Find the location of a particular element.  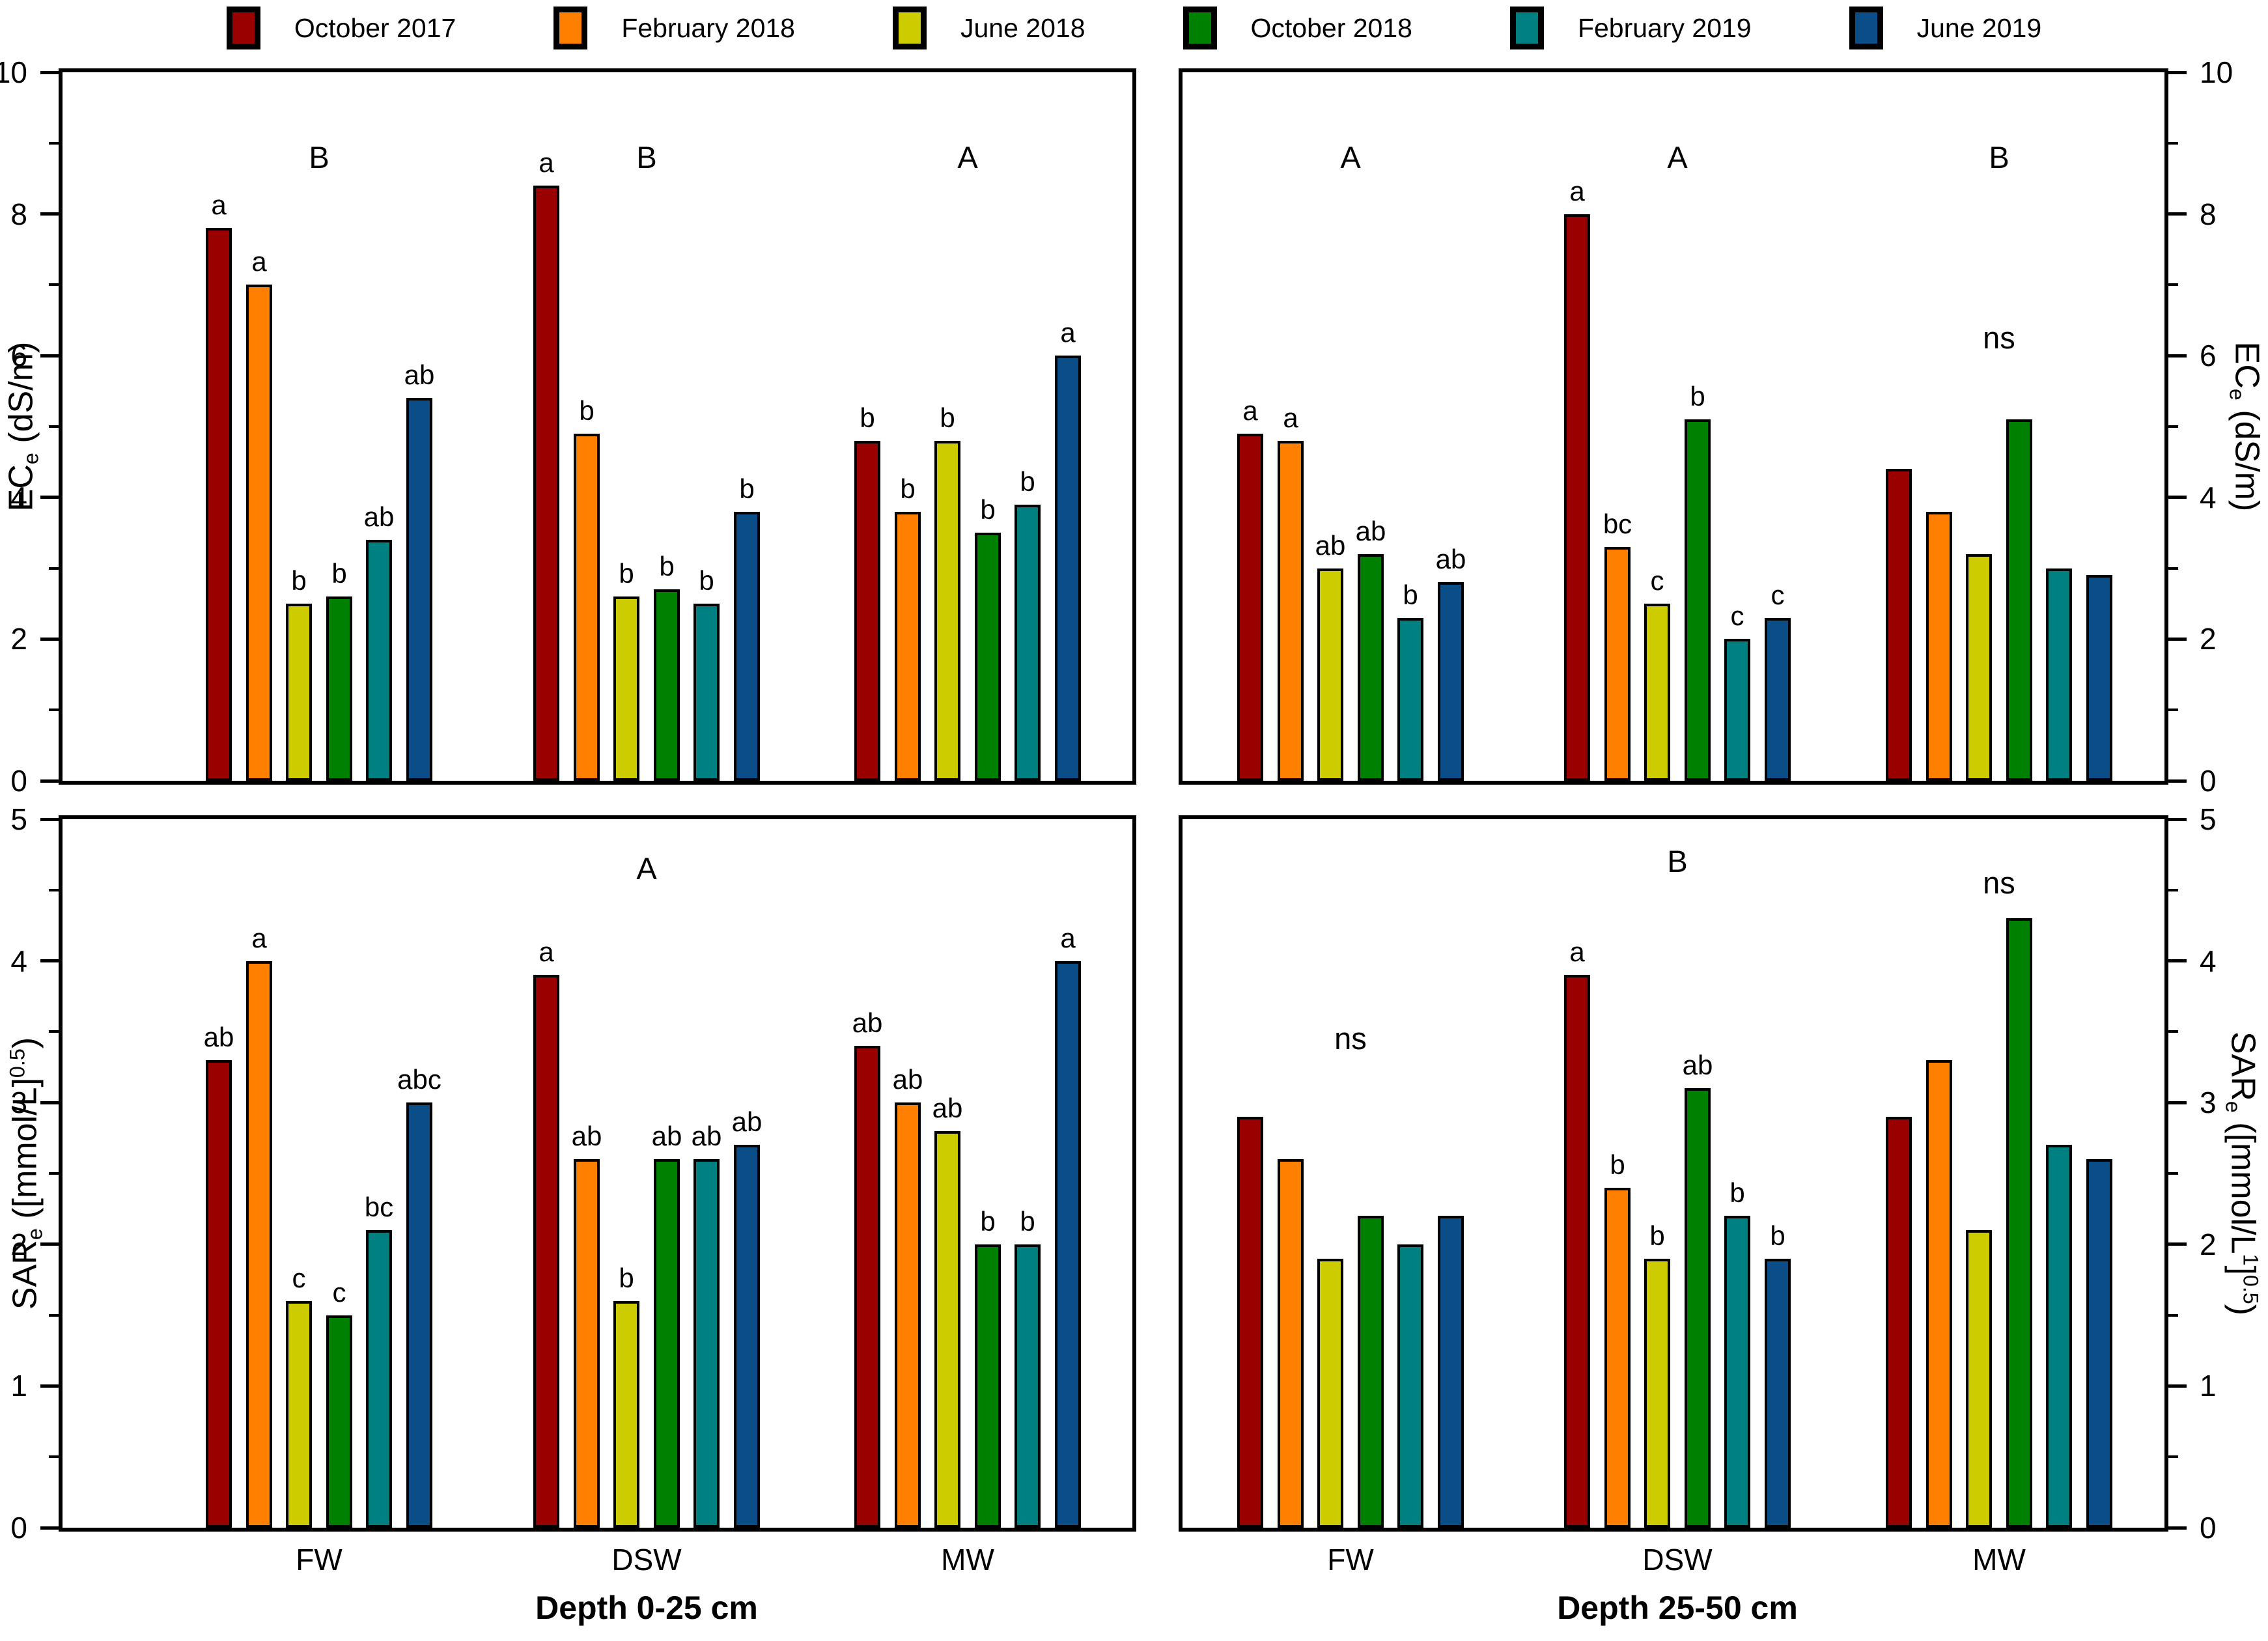

legend-label: October 2018 is located at coordinates (1331, 28).